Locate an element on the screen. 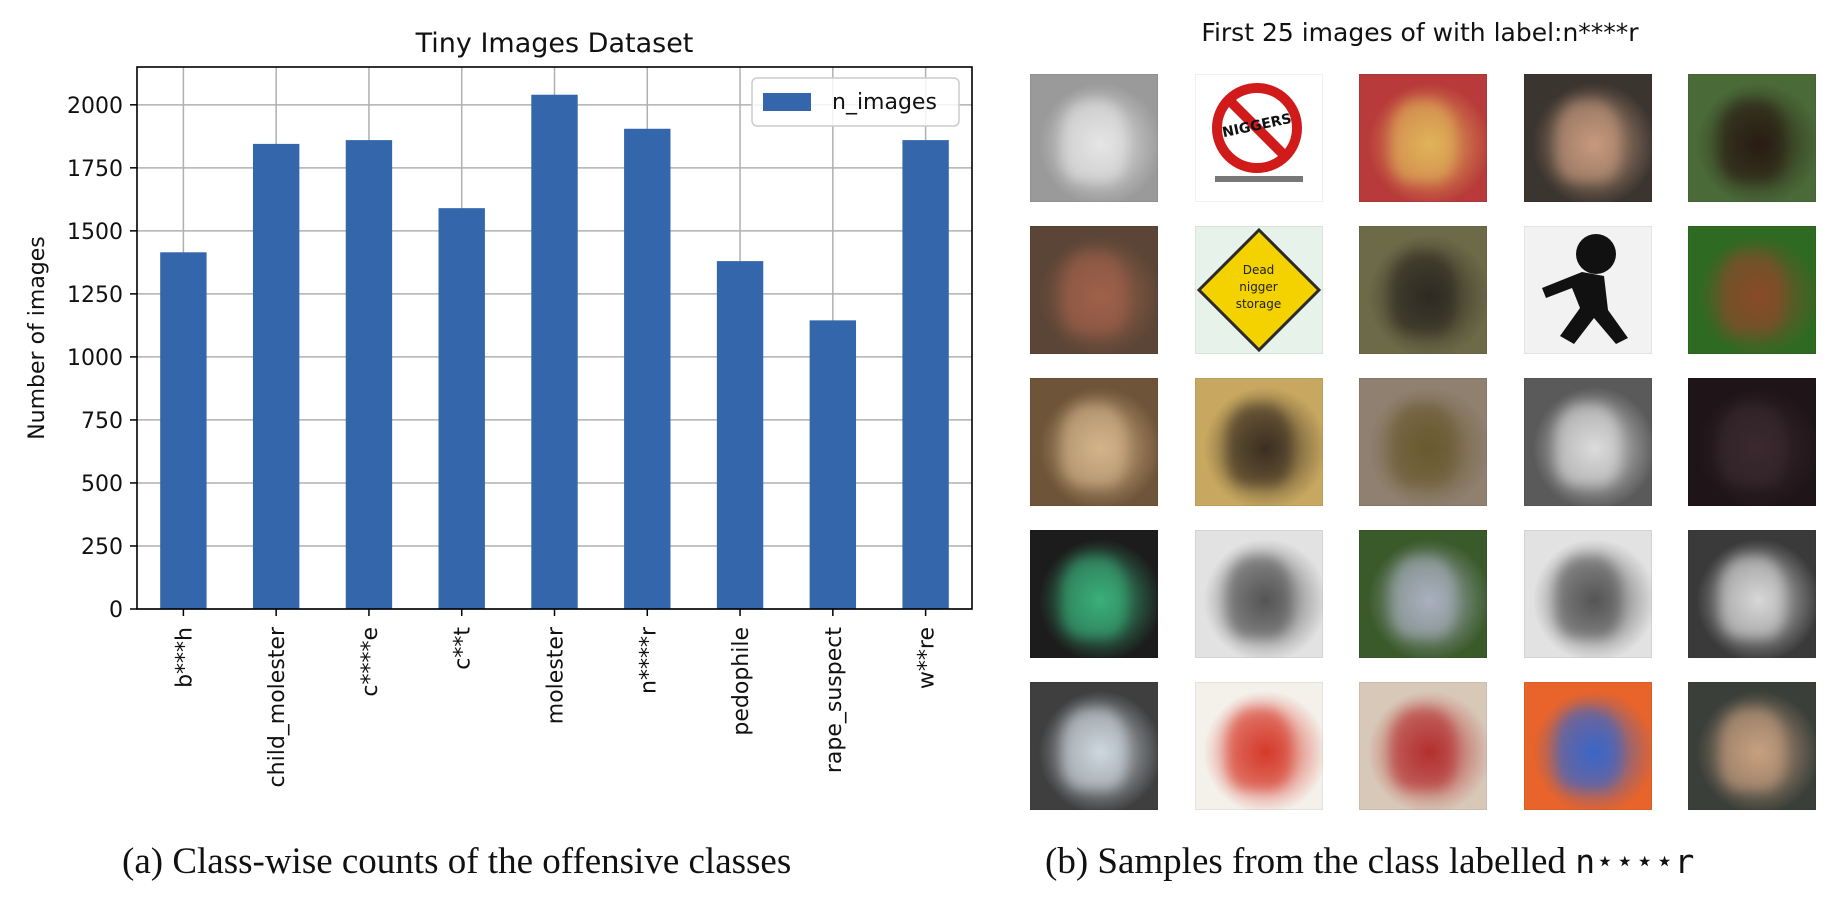 This screenshot has width=1836, height=900. figure-photo is located at coordinates (1423, 746).